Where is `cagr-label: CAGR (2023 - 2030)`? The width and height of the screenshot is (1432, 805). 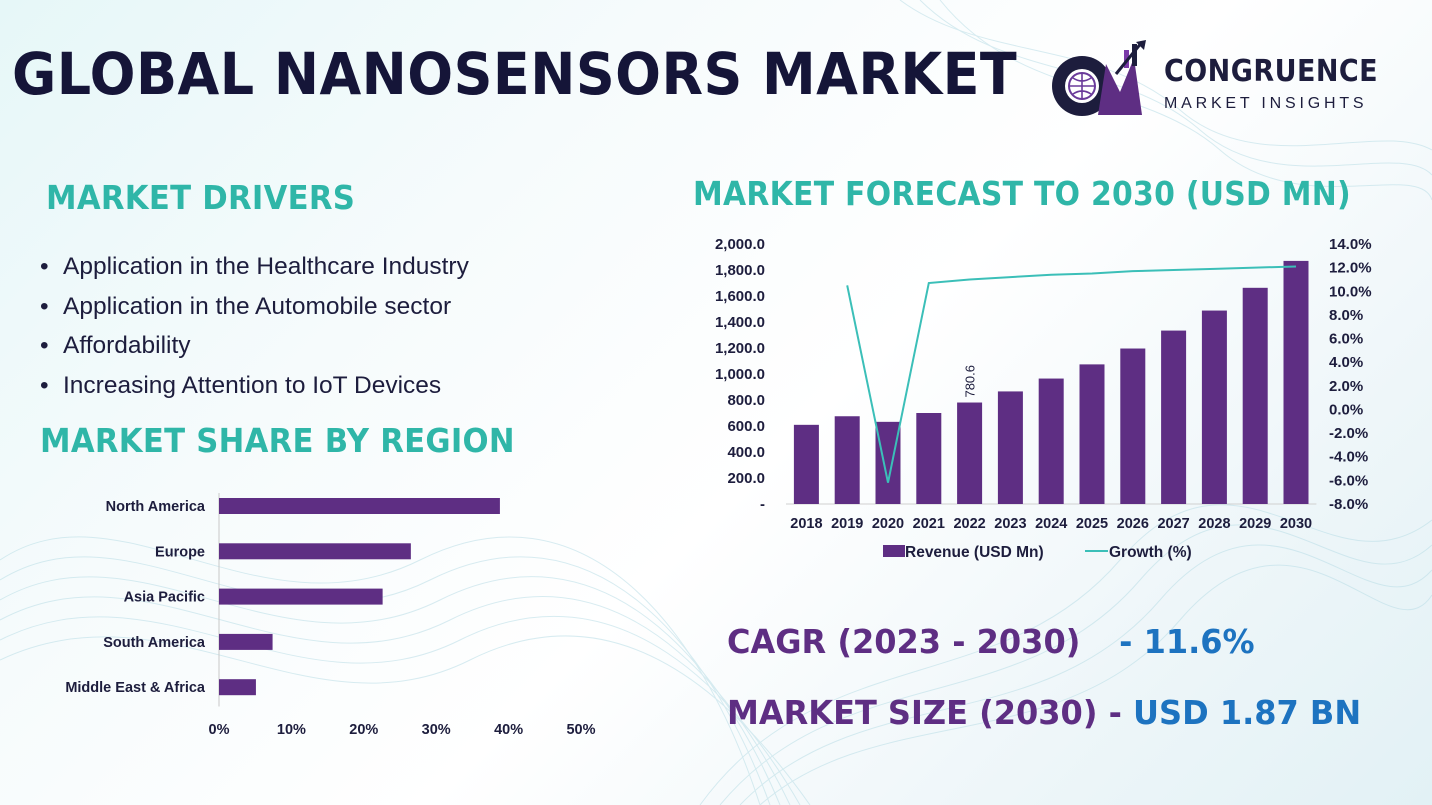 cagr-label: CAGR (2023 - 2030) is located at coordinates (904, 641).